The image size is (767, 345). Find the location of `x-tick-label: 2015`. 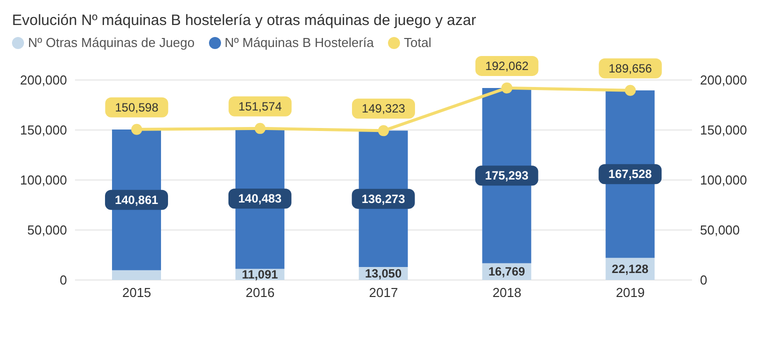

x-tick-label: 2015 is located at coordinates (137, 292).